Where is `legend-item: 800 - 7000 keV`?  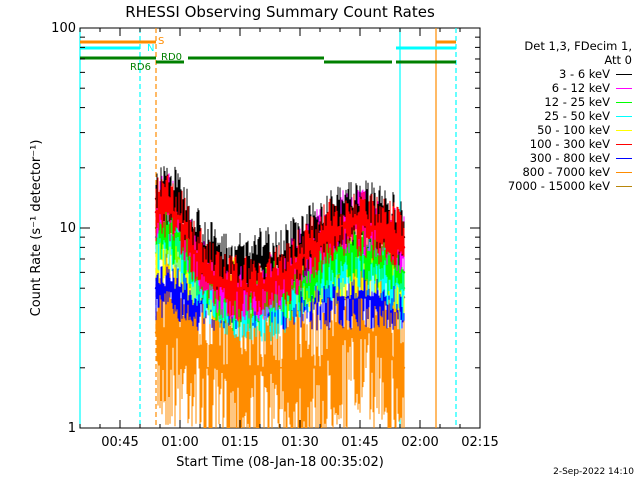
legend-item: 800 - 7000 keV is located at coordinates (565, 172).